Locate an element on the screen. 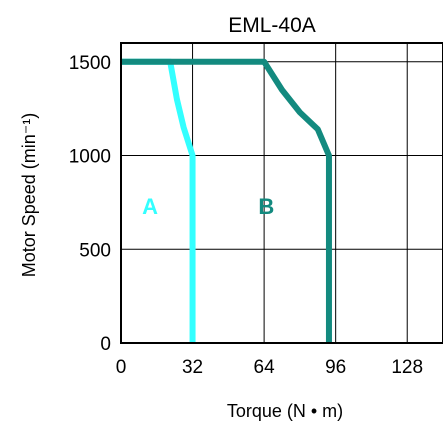 Image resolution: width=443 pixels, height=428 pixels. series-label-b: B is located at coordinates (266, 206).